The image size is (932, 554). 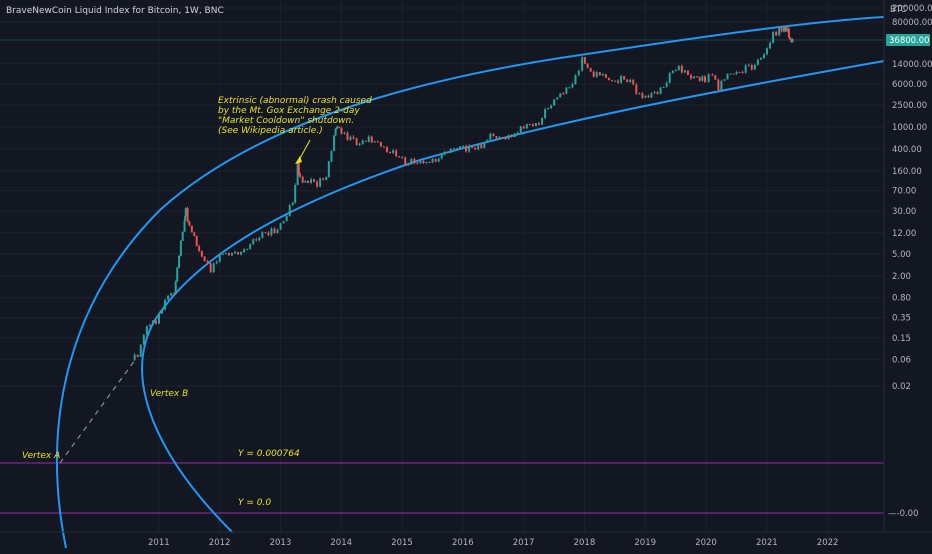 I want to click on y-tick-label: 0.06, so click(x=901, y=361).